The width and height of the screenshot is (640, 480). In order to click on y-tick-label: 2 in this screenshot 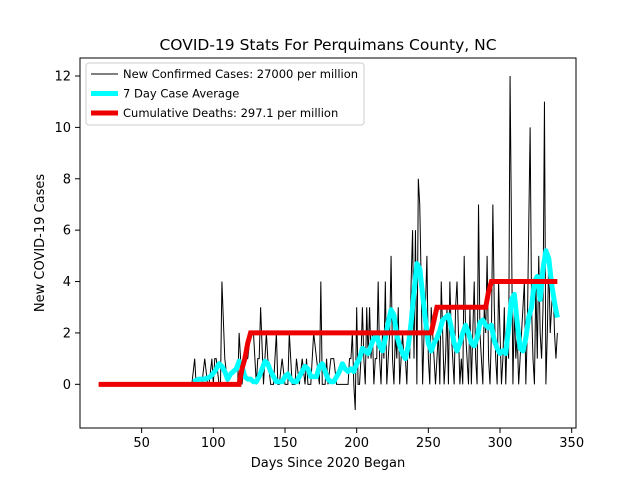, I will do `click(67, 333)`.